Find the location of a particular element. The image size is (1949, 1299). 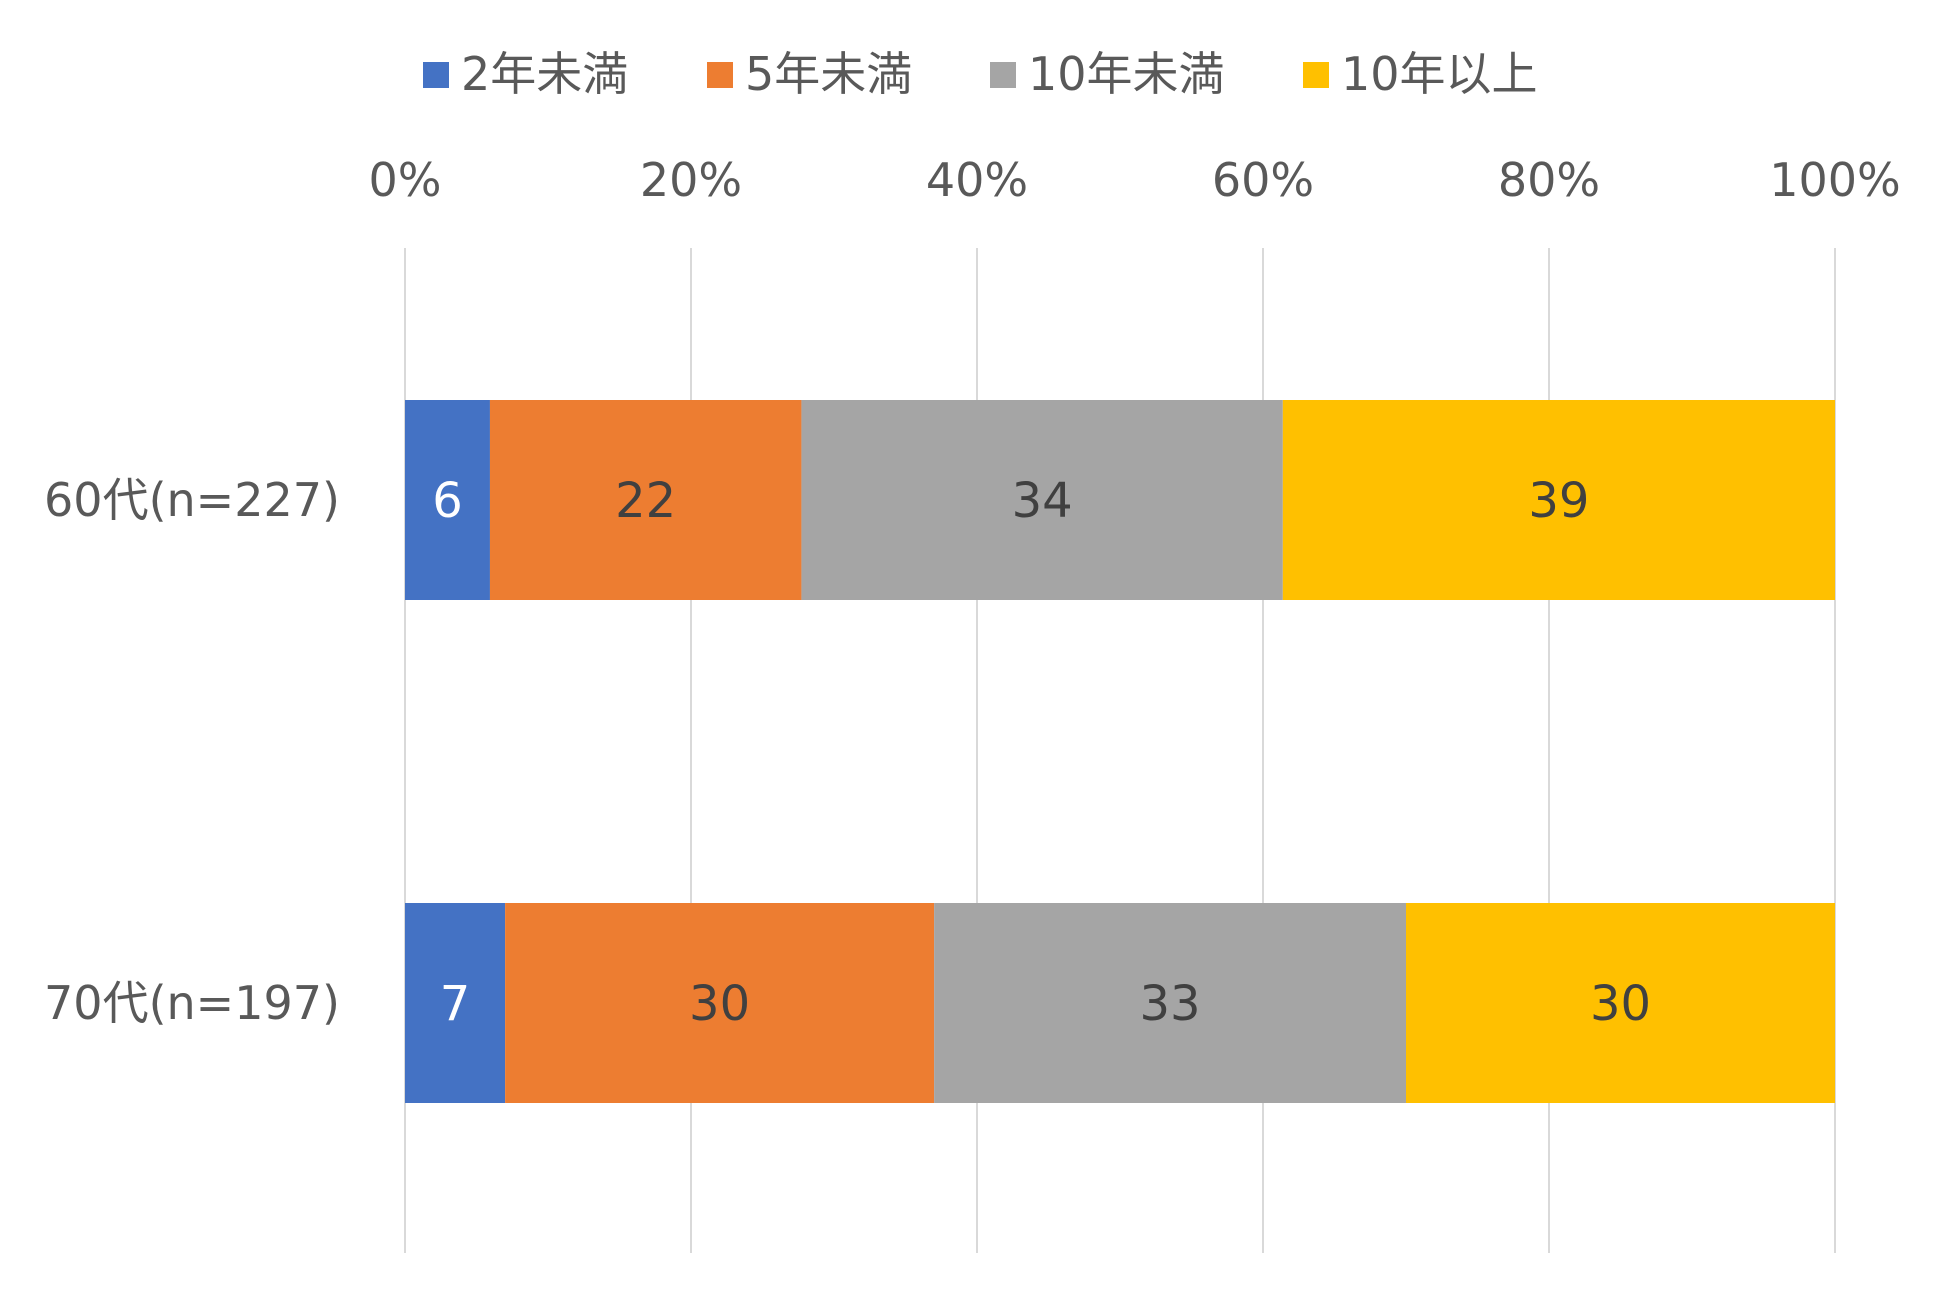

x-tick-label: 20% is located at coordinates (691, 180).